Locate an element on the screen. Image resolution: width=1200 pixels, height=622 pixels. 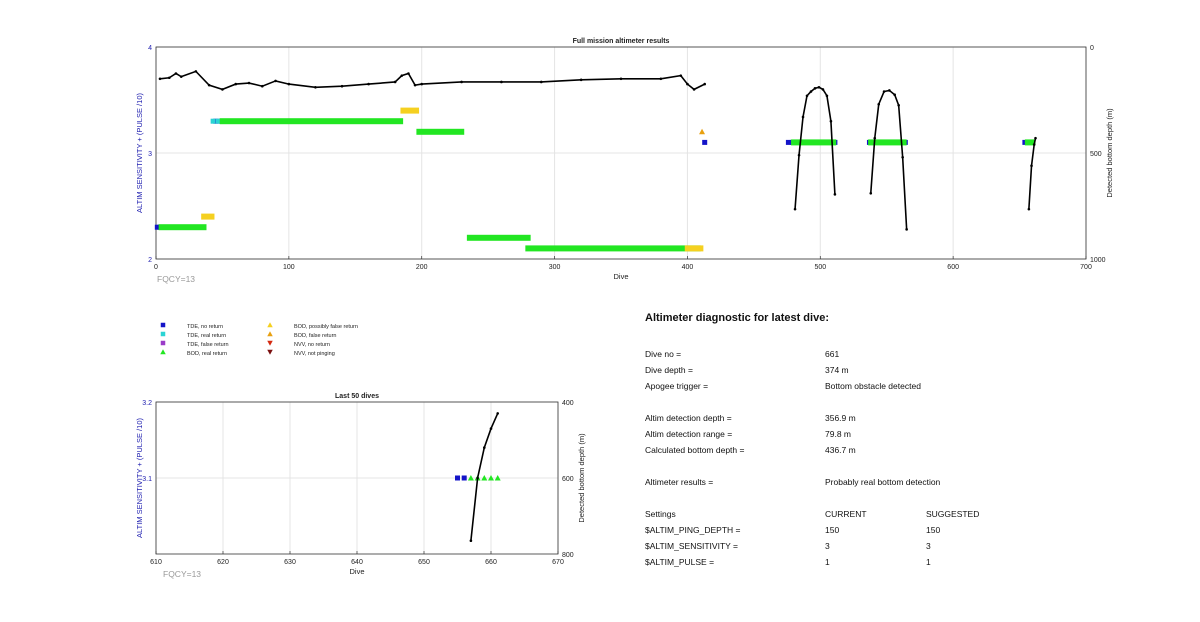
diag-value: 661 is located at coordinates (832, 354).